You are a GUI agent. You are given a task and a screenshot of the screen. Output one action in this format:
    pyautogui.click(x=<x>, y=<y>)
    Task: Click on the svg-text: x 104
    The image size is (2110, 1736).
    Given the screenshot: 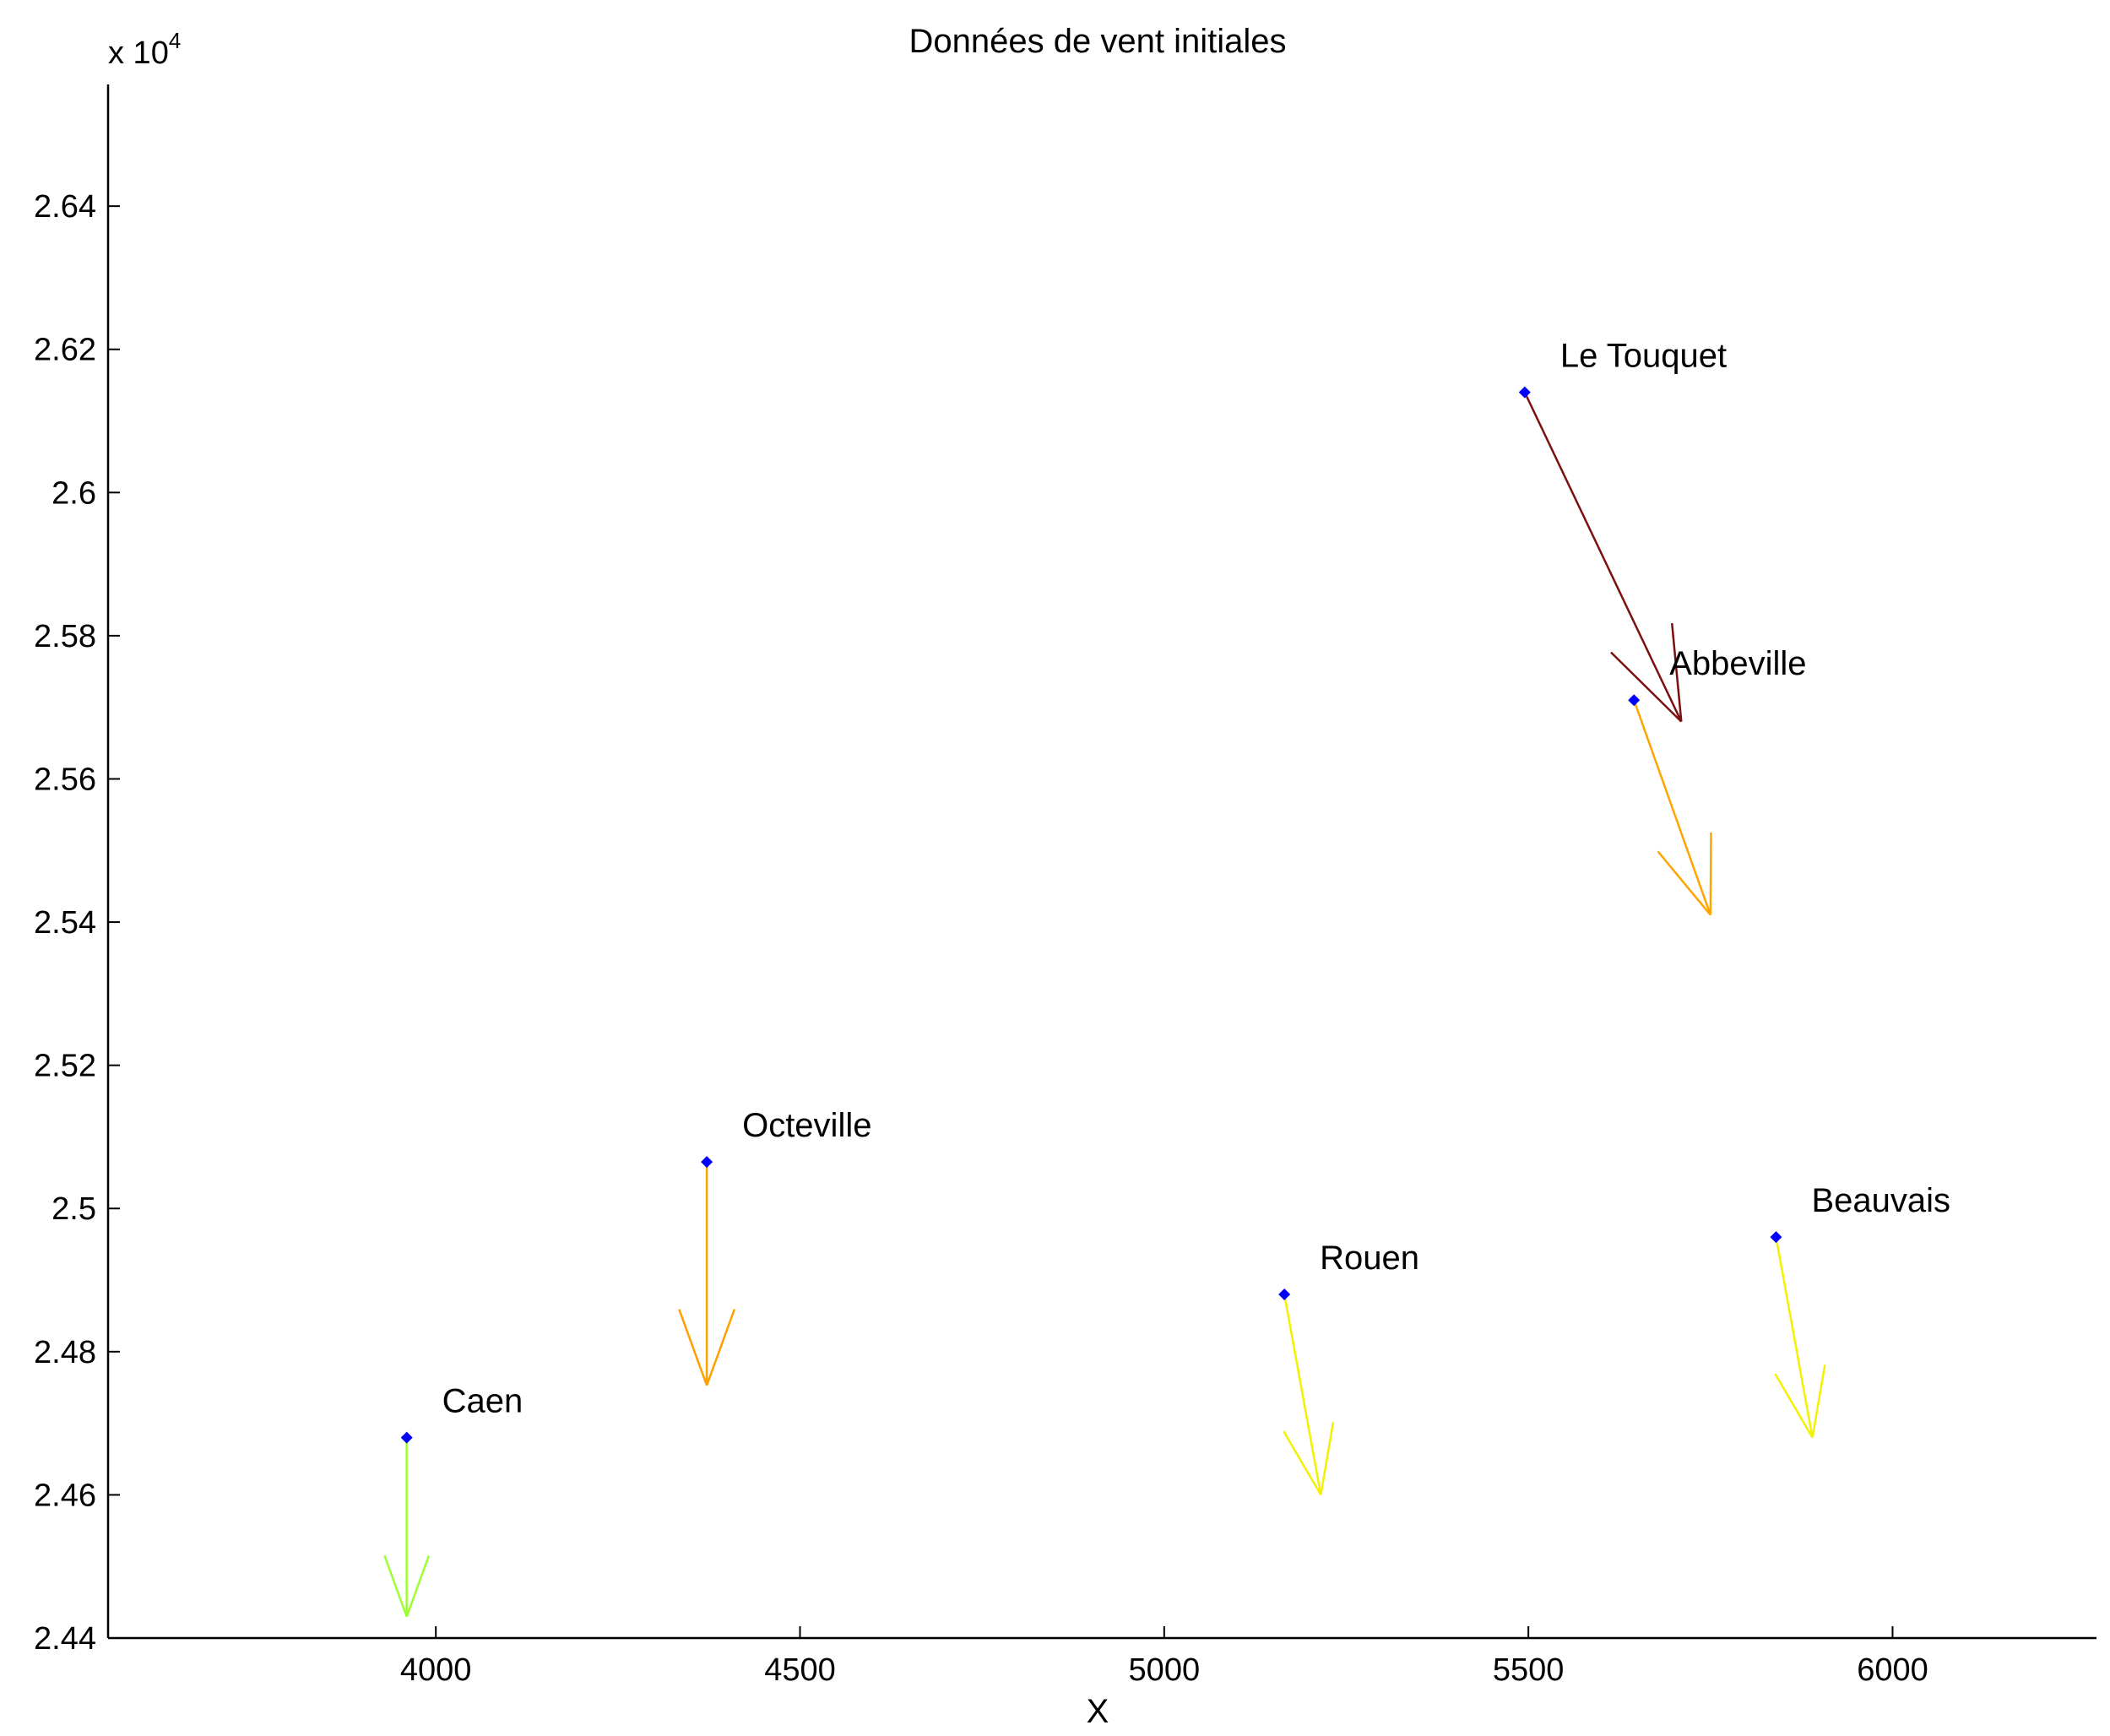 What is the action you would take?
    pyautogui.click(x=144, y=49)
    